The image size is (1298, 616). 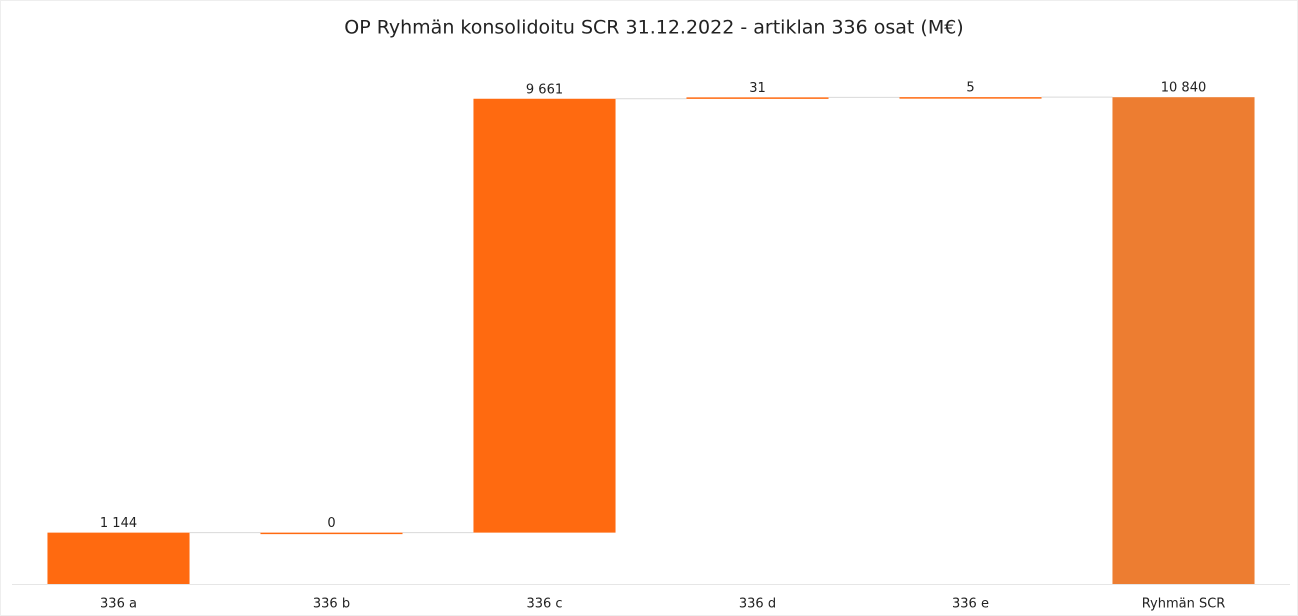 What do you see at coordinates (1184, 88) in the screenshot?
I see `data-label: 10 840` at bounding box center [1184, 88].